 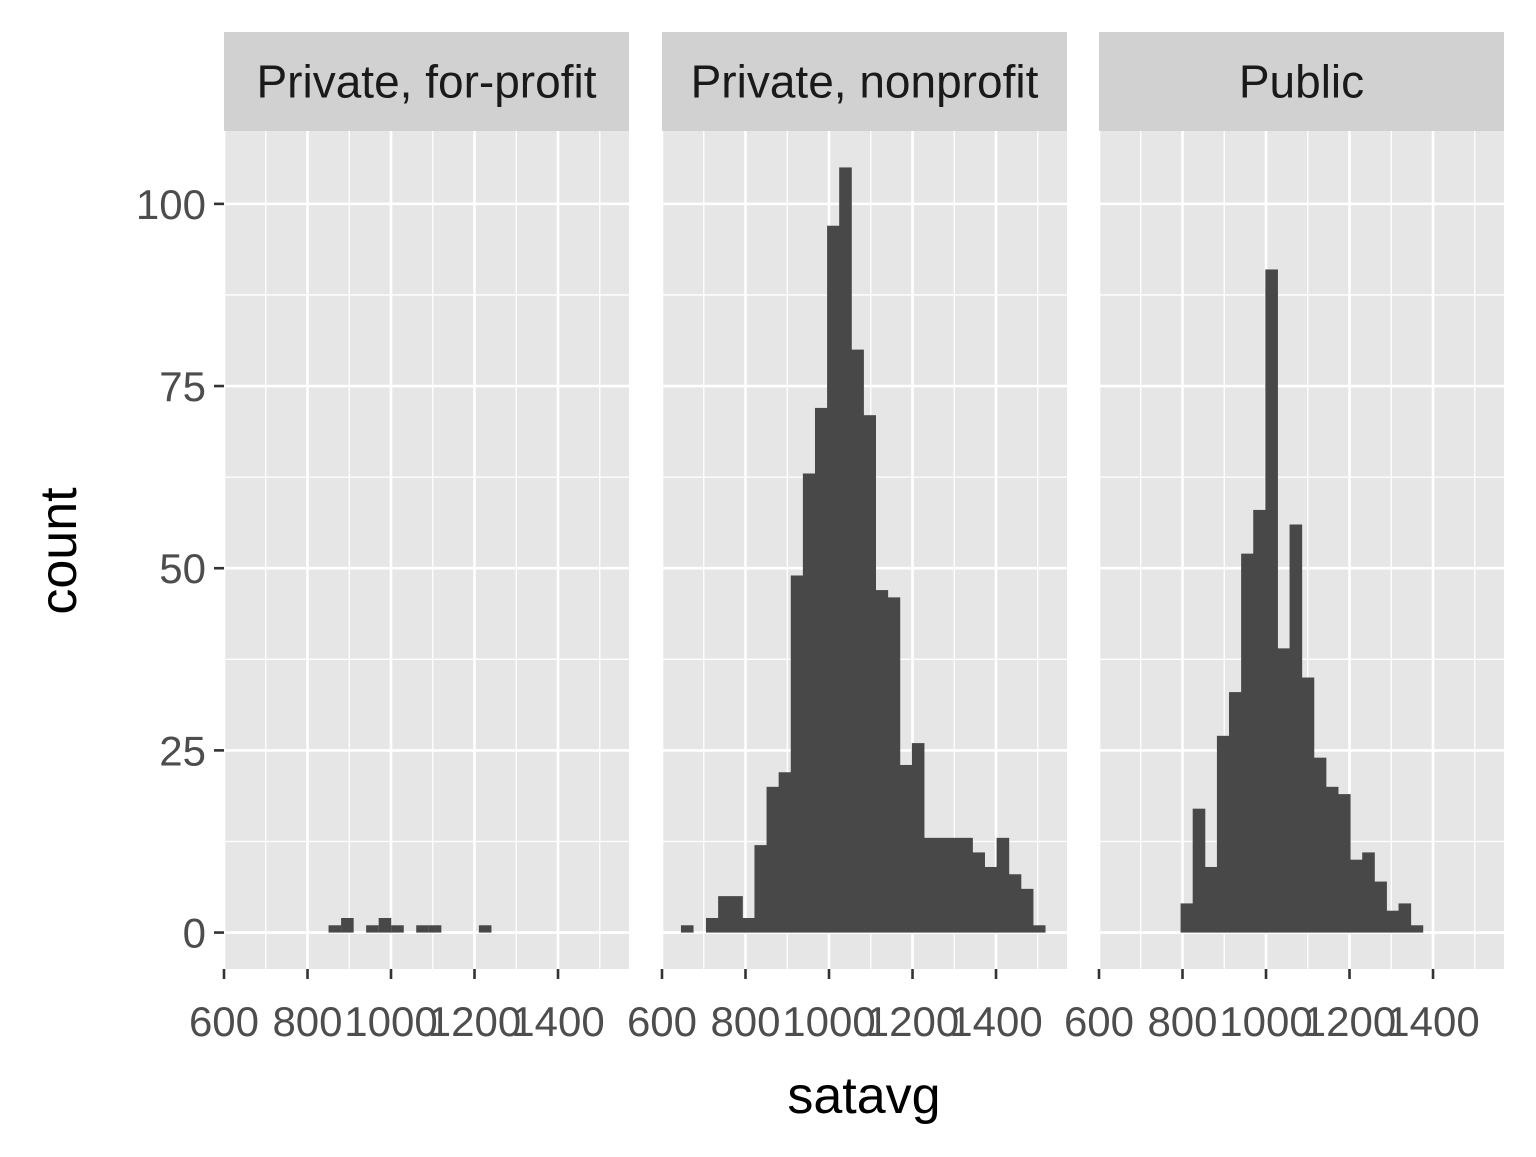 What do you see at coordinates (182, 386) in the screenshot?
I see `y-tick-label: 75` at bounding box center [182, 386].